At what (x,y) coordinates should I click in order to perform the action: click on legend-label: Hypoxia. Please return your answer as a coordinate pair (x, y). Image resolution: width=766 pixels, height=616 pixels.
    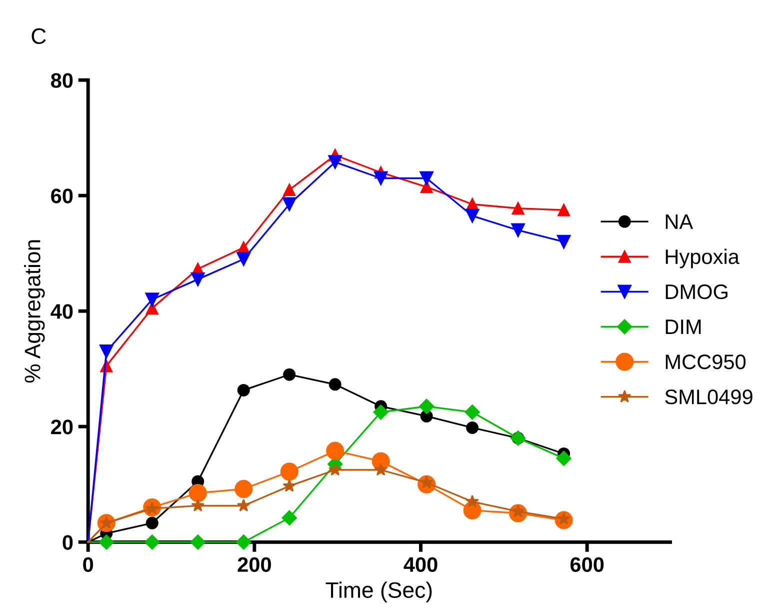
    Looking at the image, I should click on (703, 258).